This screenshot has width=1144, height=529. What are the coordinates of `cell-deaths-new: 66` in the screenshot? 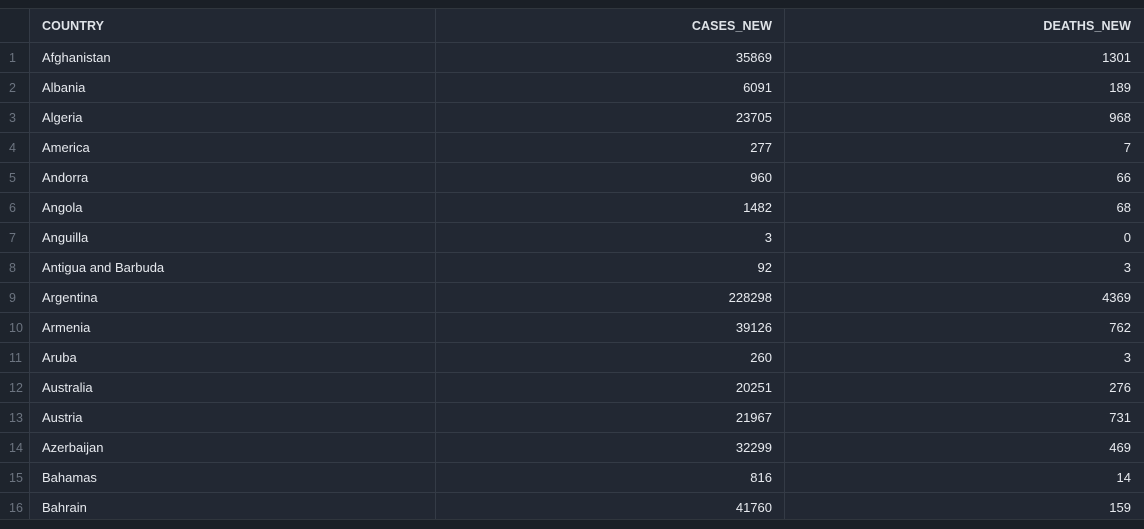 It's located at (1123, 177).